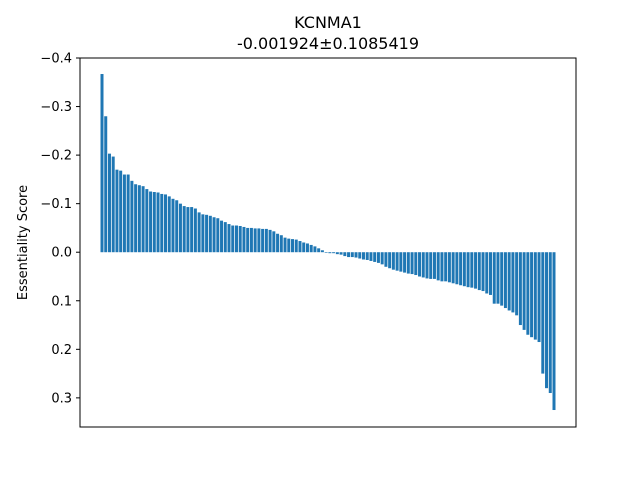 The height and width of the screenshot is (480, 640). I want to click on y-tick-label: −0.3, so click(56, 107).